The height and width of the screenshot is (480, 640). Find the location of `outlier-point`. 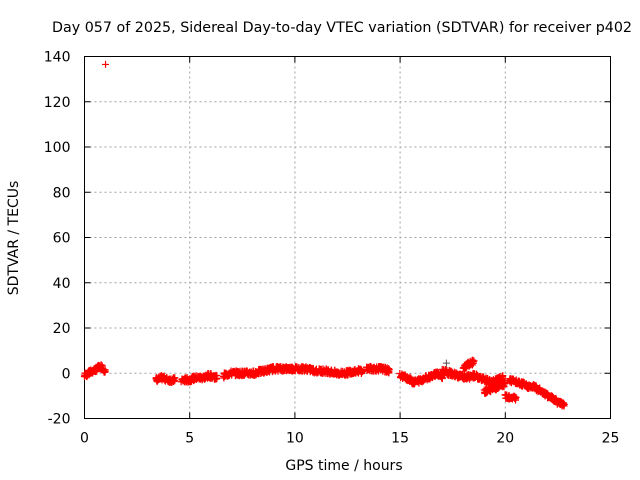

outlier-point is located at coordinates (106, 64).